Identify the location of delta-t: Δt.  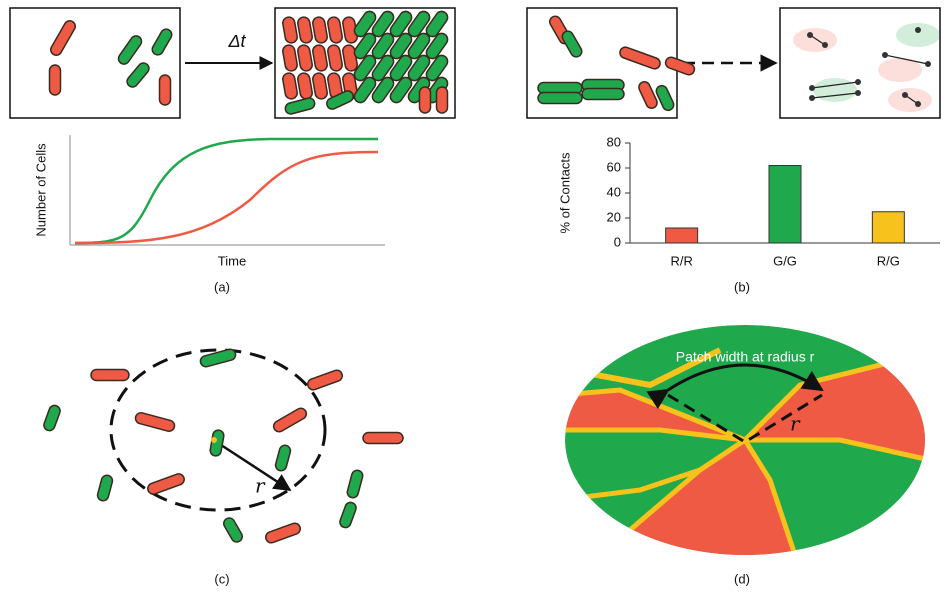
(236, 41).